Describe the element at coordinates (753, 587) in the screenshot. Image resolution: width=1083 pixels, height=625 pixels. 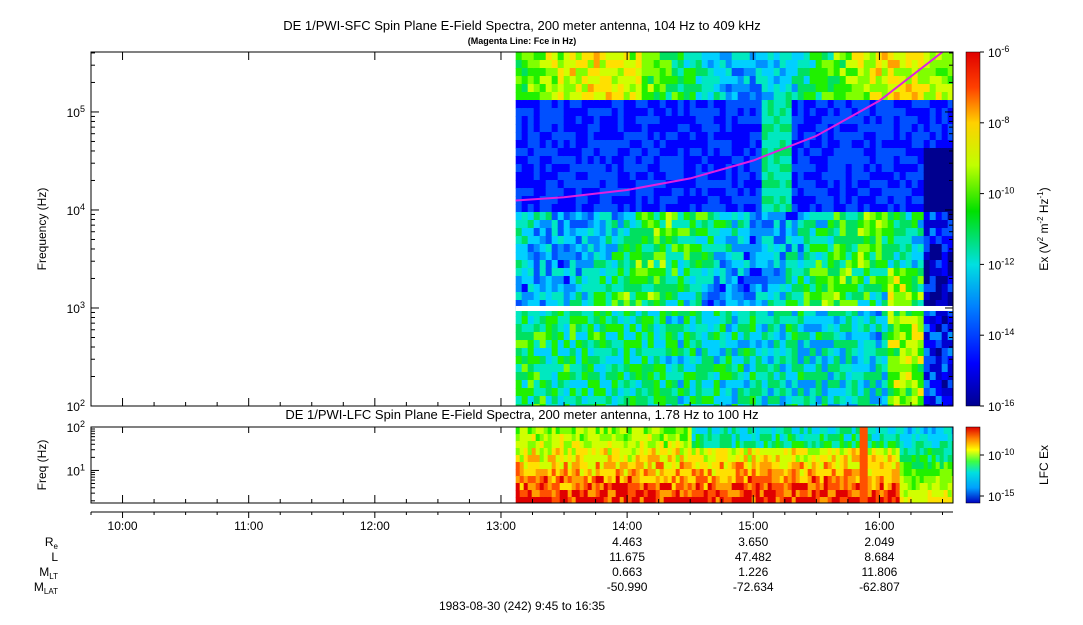
I see `ephemeris-value: -72.634` at that location.